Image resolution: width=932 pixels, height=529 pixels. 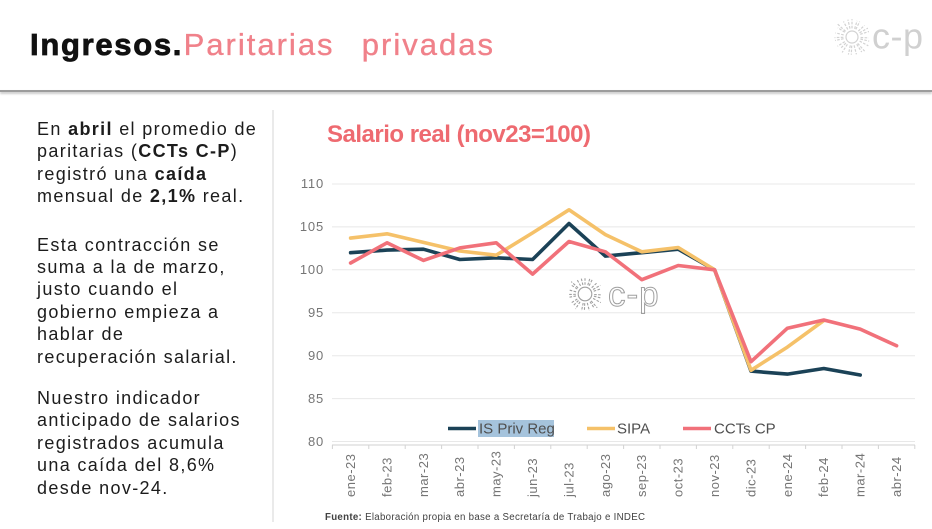 I want to click on svg-text: IS Priv Reg, so click(x=517, y=429).